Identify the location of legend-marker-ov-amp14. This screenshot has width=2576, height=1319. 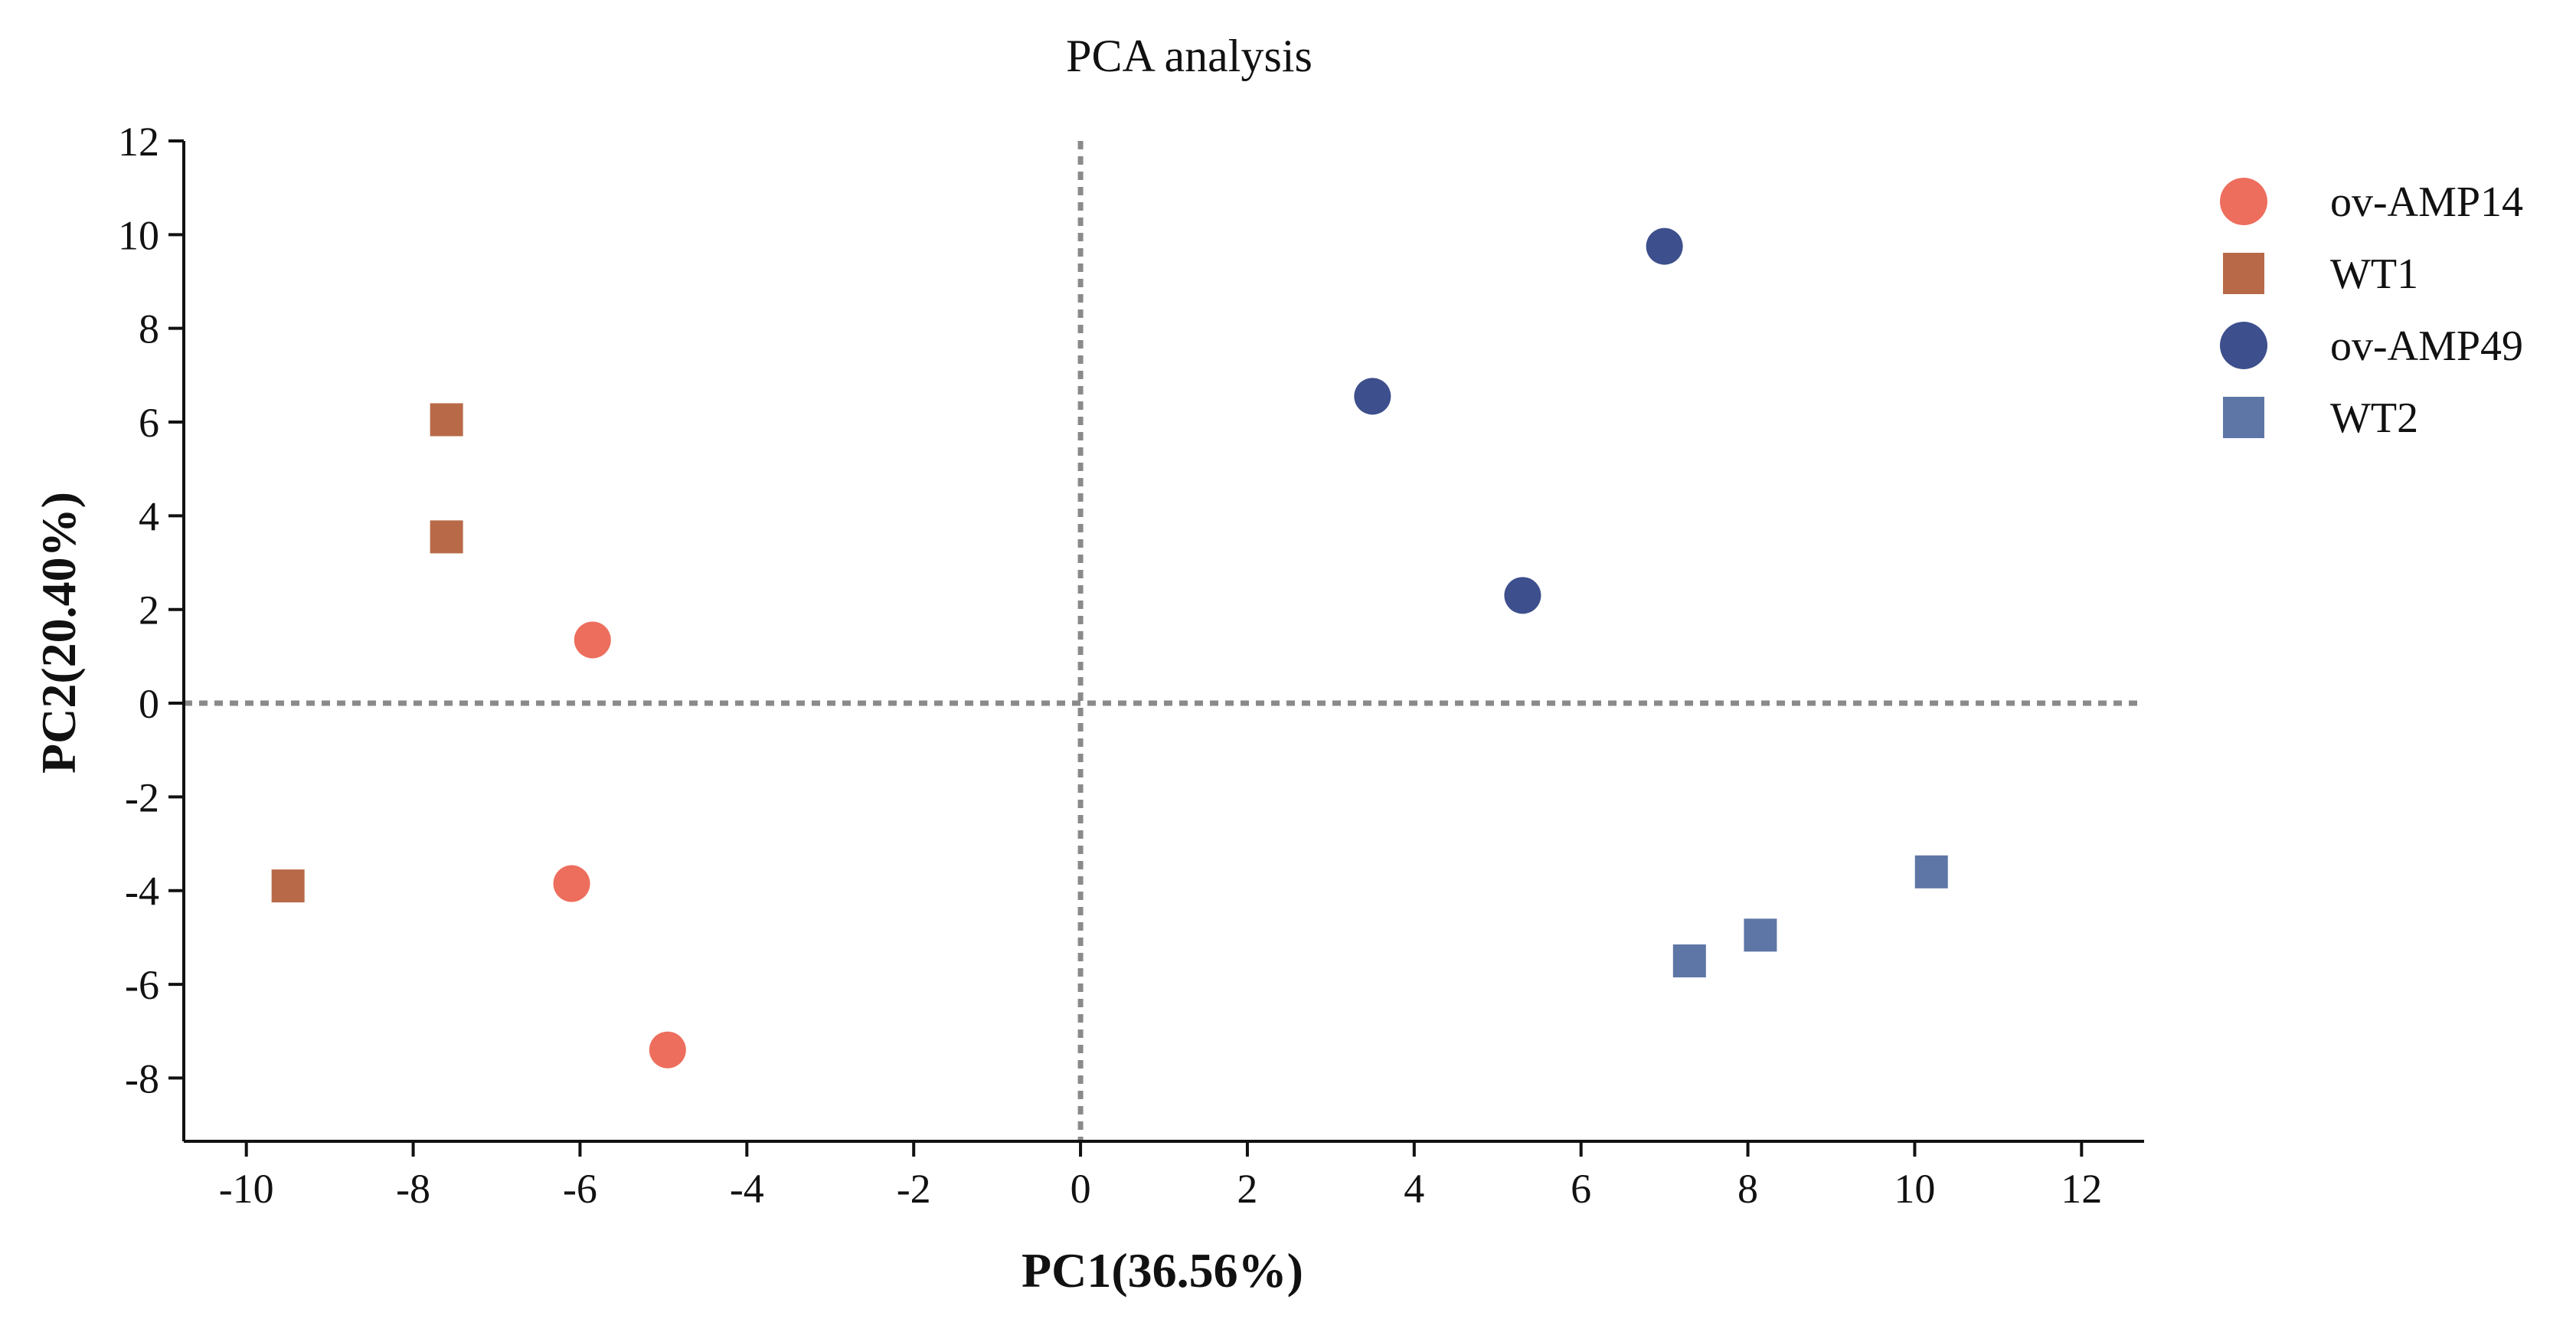
(2243, 202).